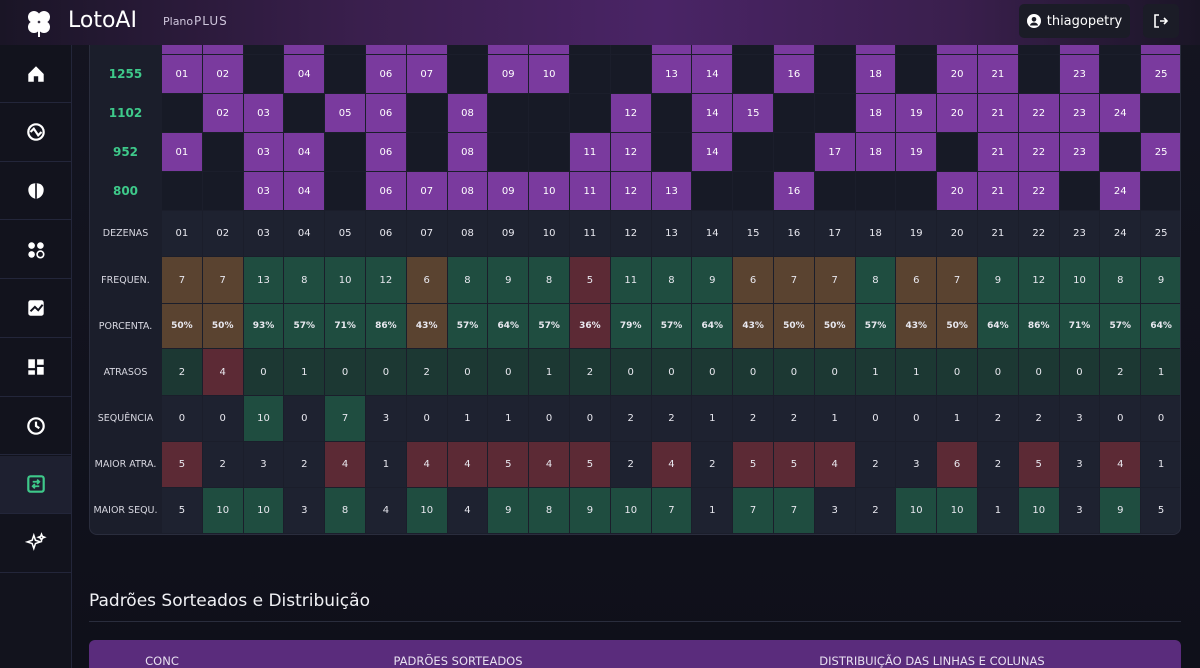 The image size is (1200, 668). What do you see at coordinates (916, 326) in the screenshot?
I see `stat-cell: 43%` at bounding box center [916, 326].